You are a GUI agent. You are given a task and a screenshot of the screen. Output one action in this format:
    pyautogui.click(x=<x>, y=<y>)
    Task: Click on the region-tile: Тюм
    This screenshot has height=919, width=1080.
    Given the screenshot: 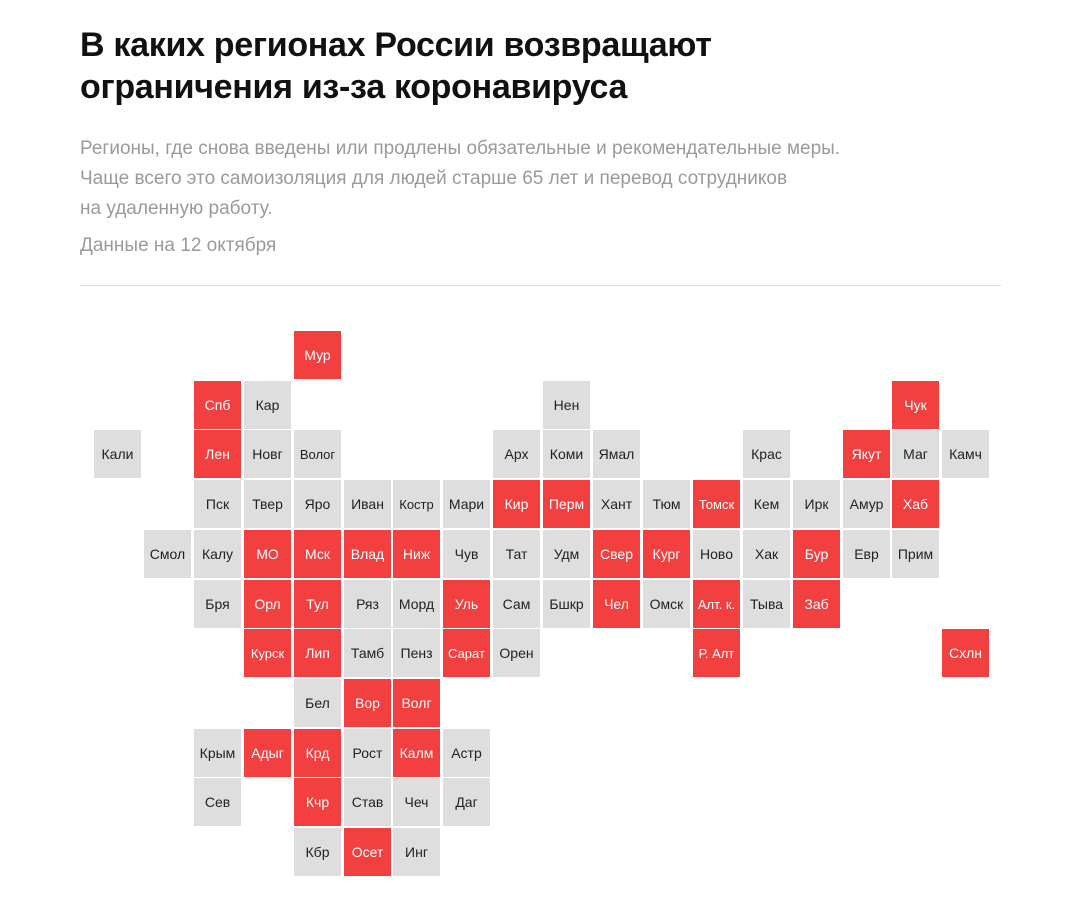 What is the action you would take?
    pyautogui.click(x=666, y=504)
    